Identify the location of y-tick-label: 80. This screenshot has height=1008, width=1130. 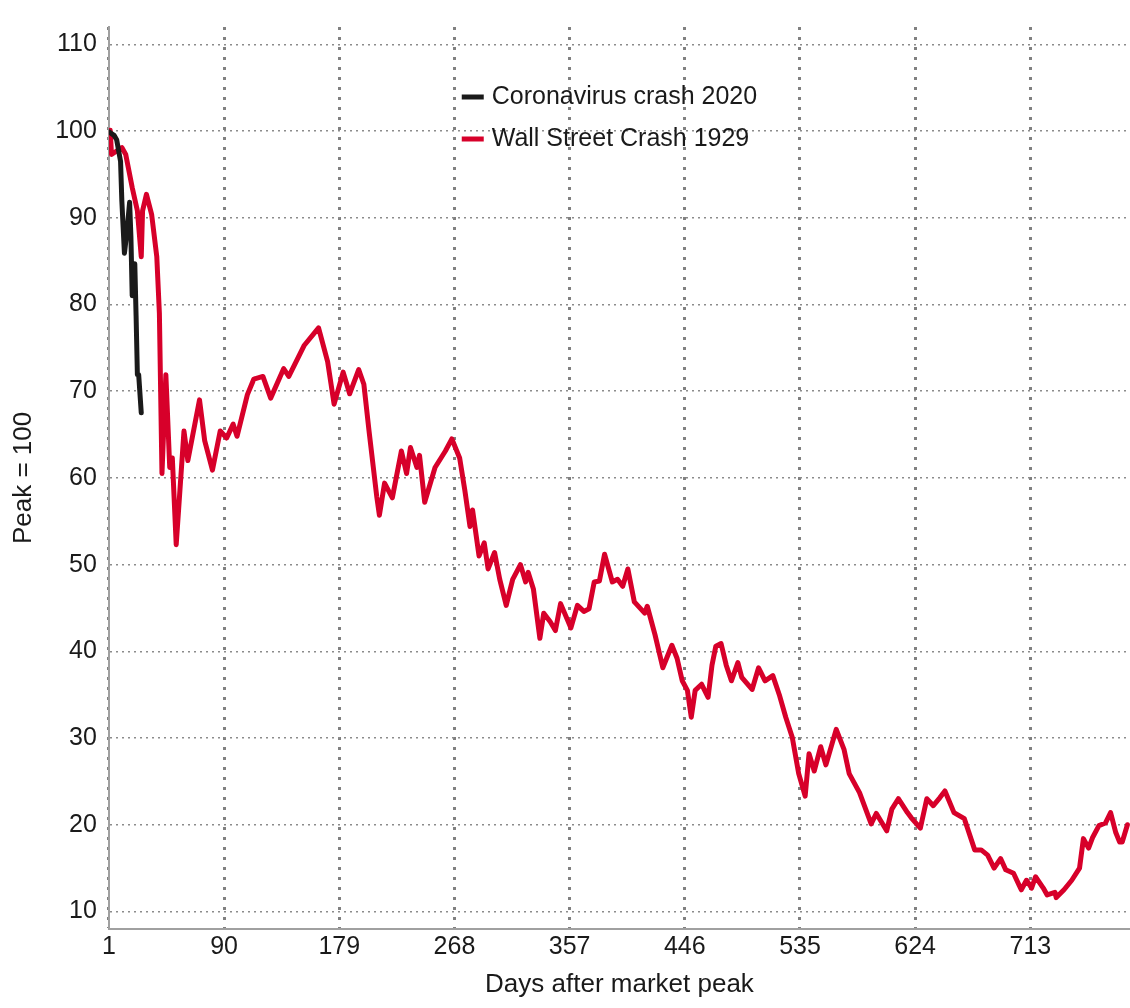
(83, 302).